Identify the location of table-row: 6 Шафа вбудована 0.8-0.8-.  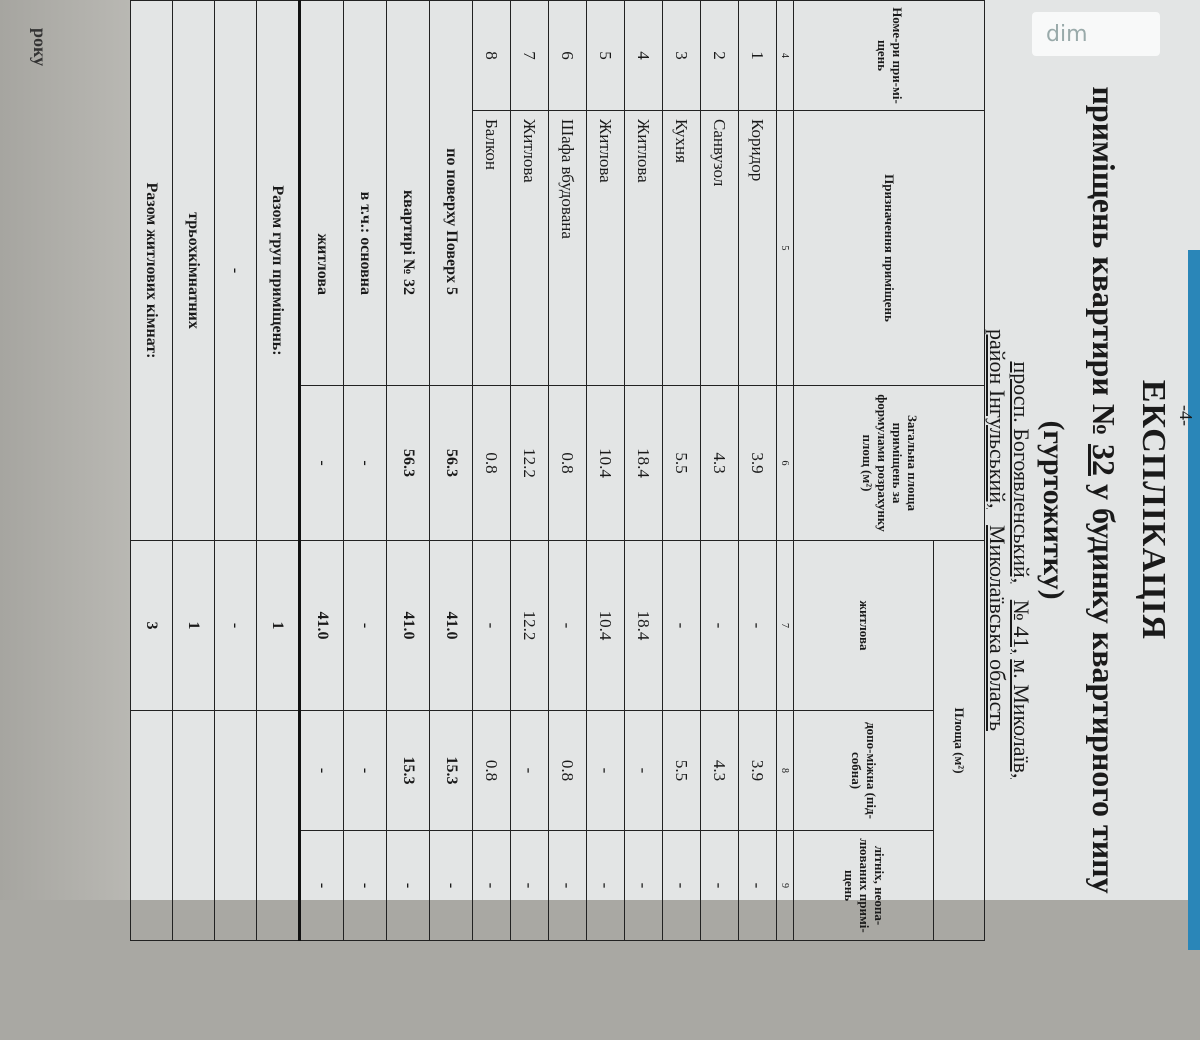
(567, 470).